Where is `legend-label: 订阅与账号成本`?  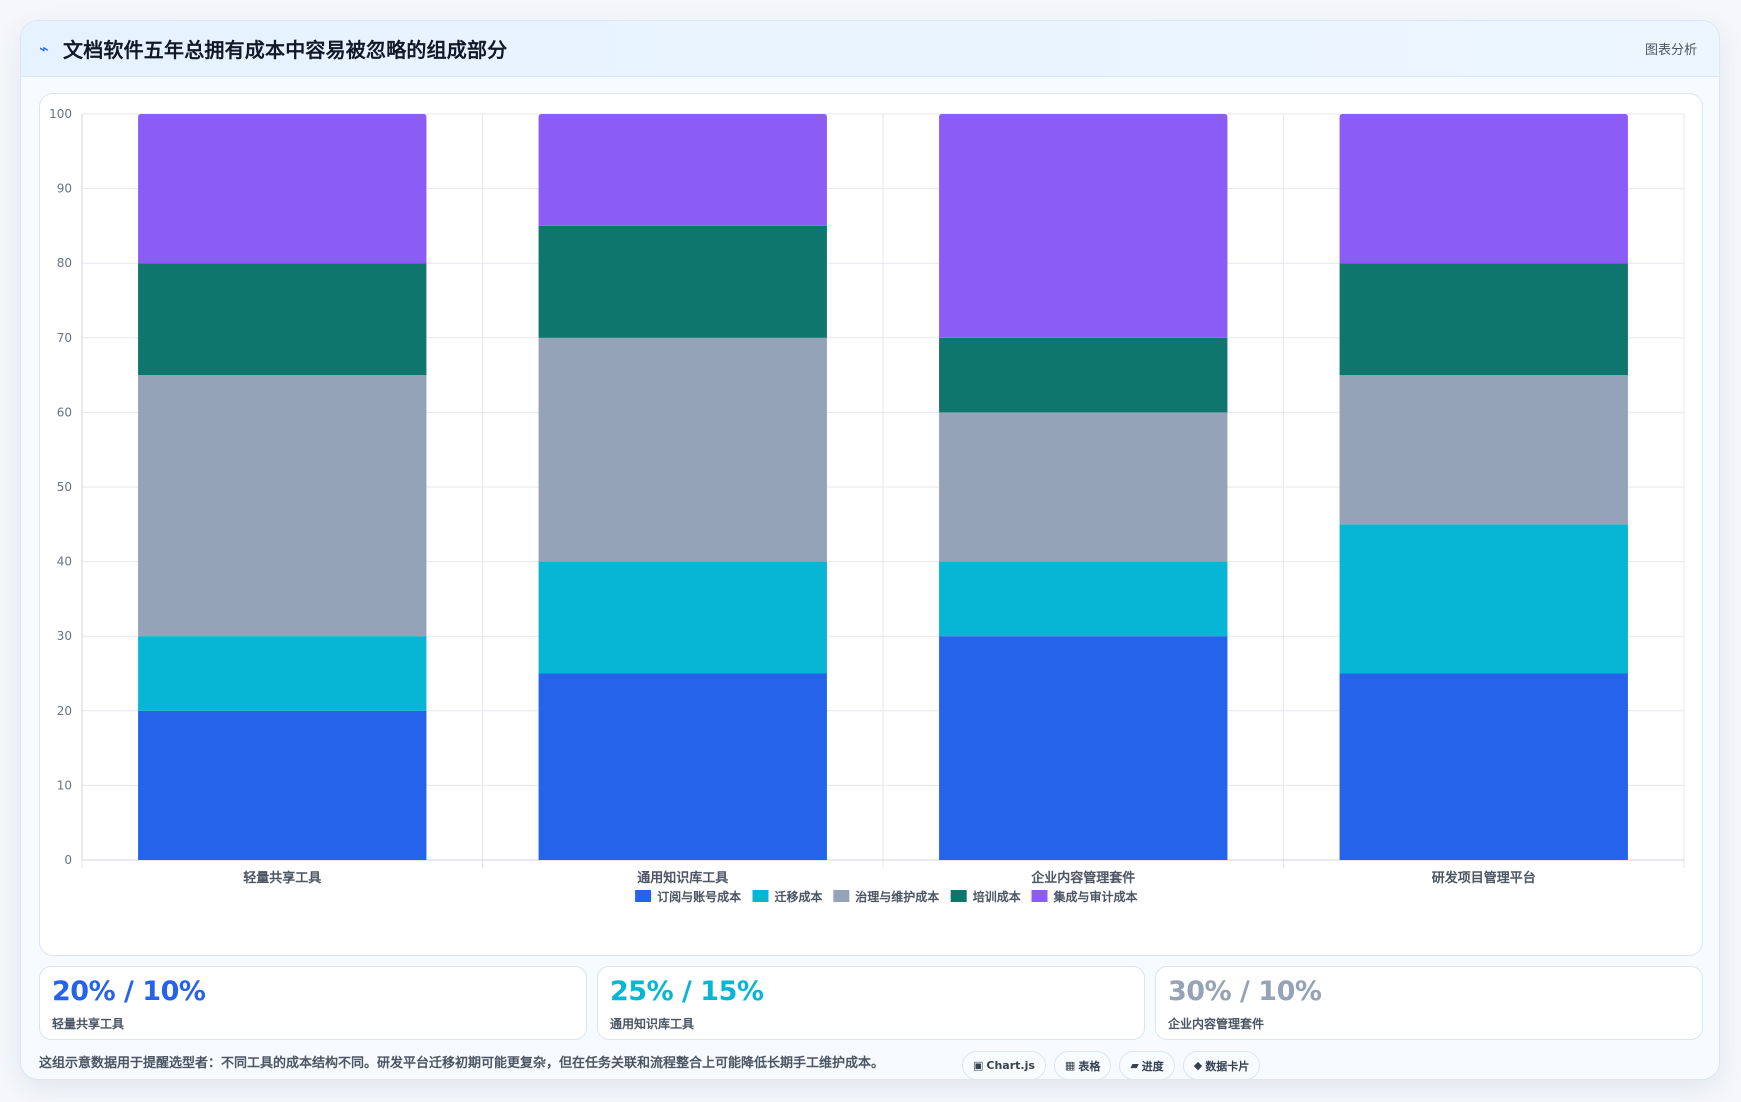
legend-label: 订阅与账号成本 is located at coordinates (699, 896).